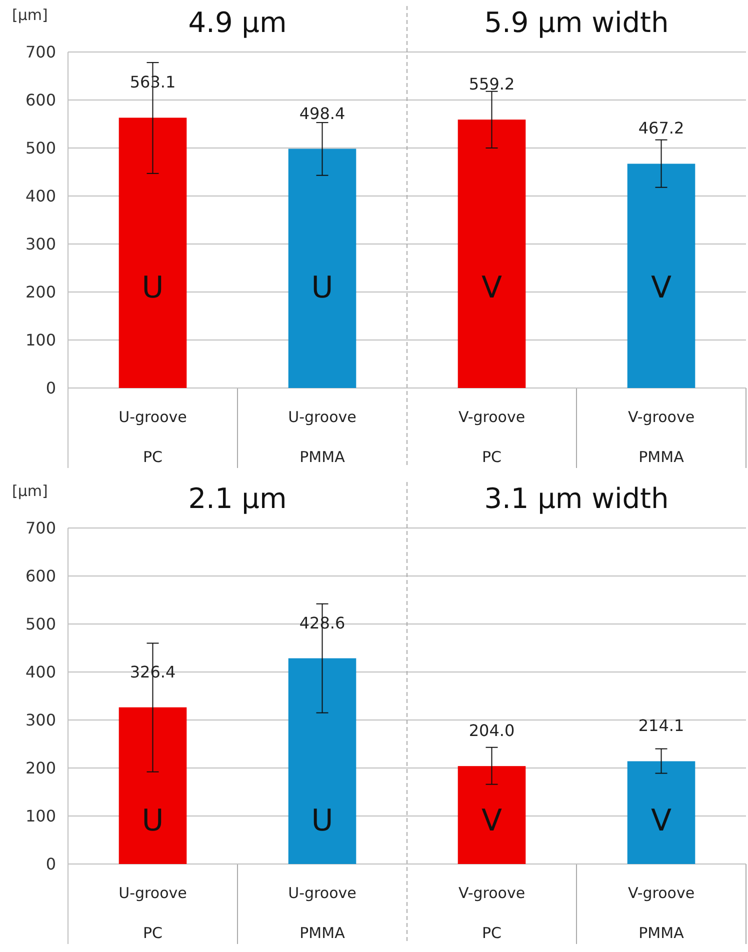 Image resolution: width=748 pixels, height=952 pixels. I want to click on data-label: 214.1, so click(661, 726).